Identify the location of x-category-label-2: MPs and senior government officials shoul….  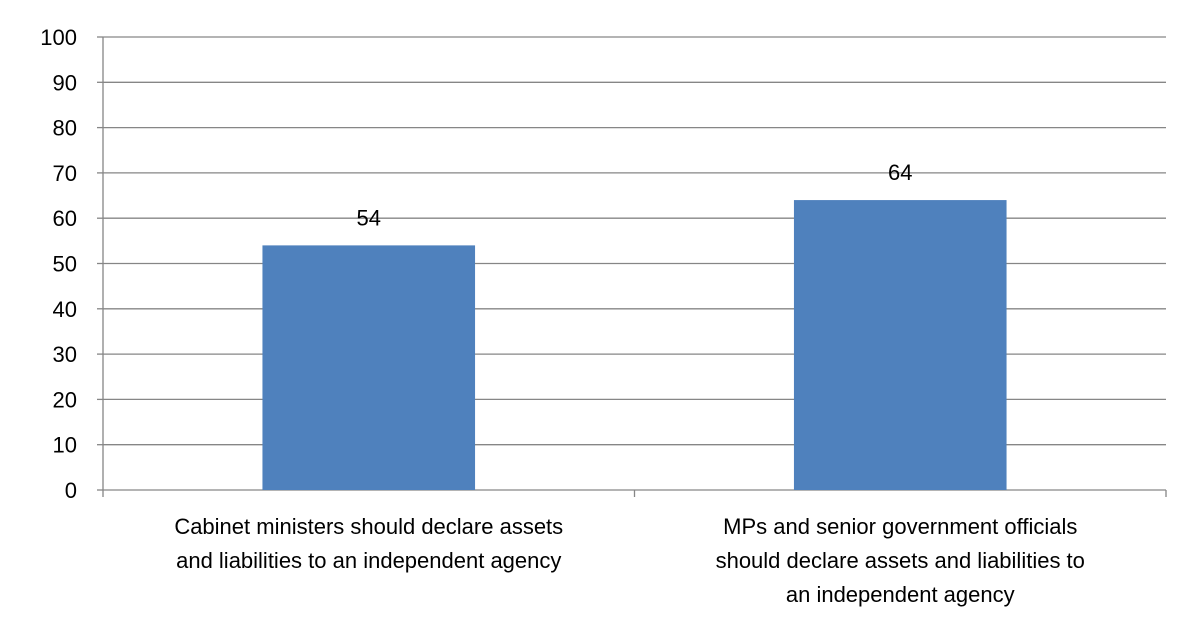
(900, 560).